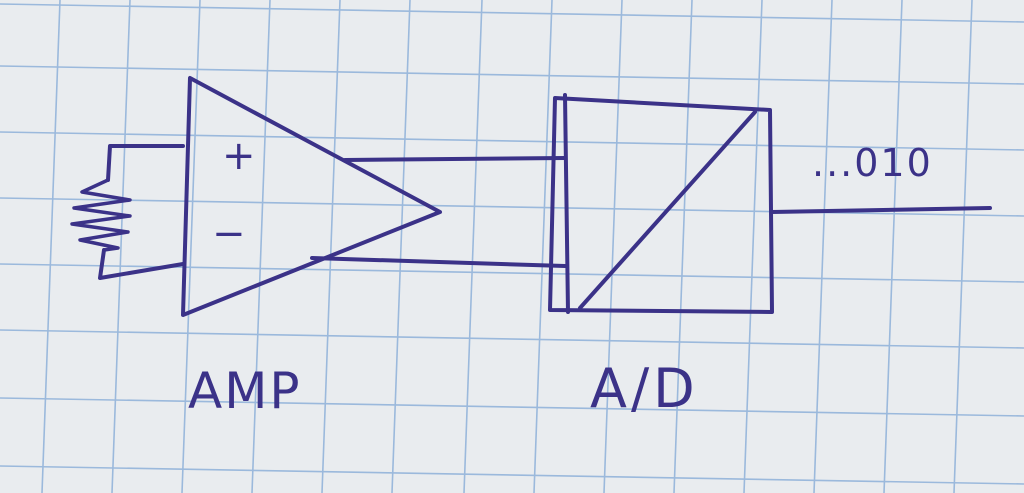 The height and width of the screenshot is (493, 1024). I want to click on amplifier-triangle-icon, so click(311, 196).